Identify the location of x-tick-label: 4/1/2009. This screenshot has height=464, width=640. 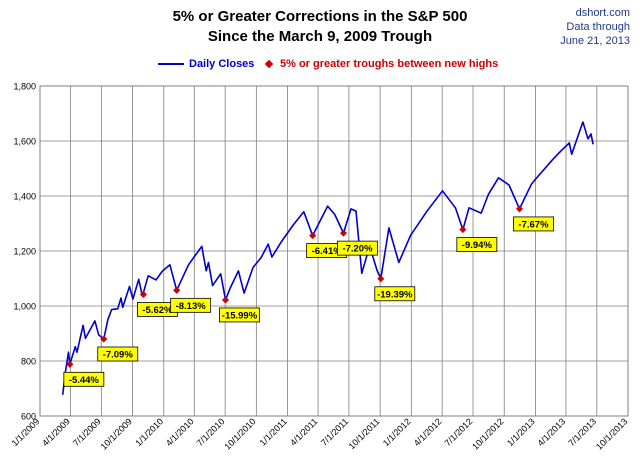
(56, 432).